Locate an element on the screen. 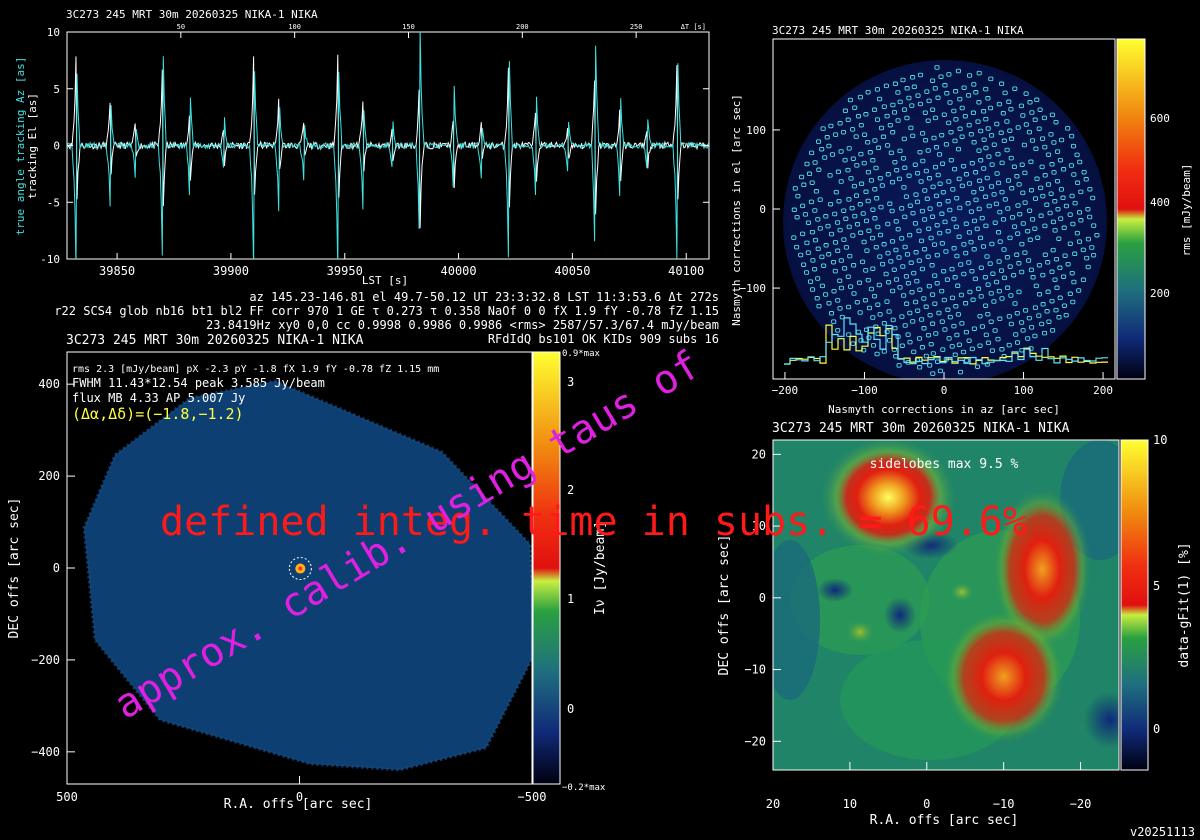  tracking-y-tick-label: -10 is located at coordinates (50, 259).